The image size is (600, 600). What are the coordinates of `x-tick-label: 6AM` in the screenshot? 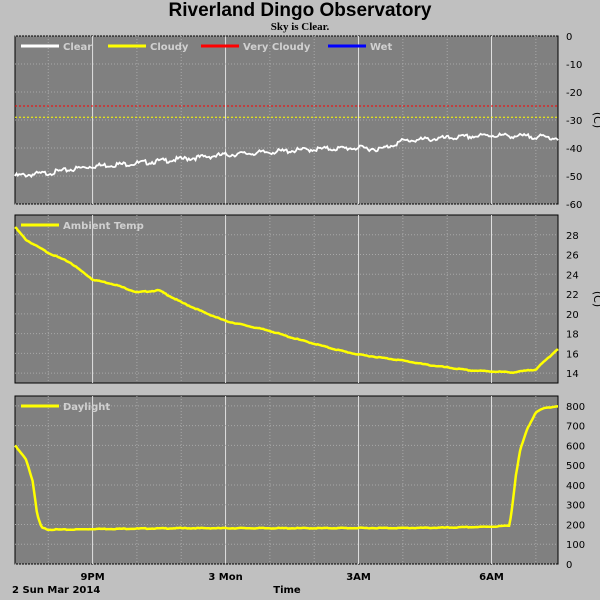 It's located at (491, 577).